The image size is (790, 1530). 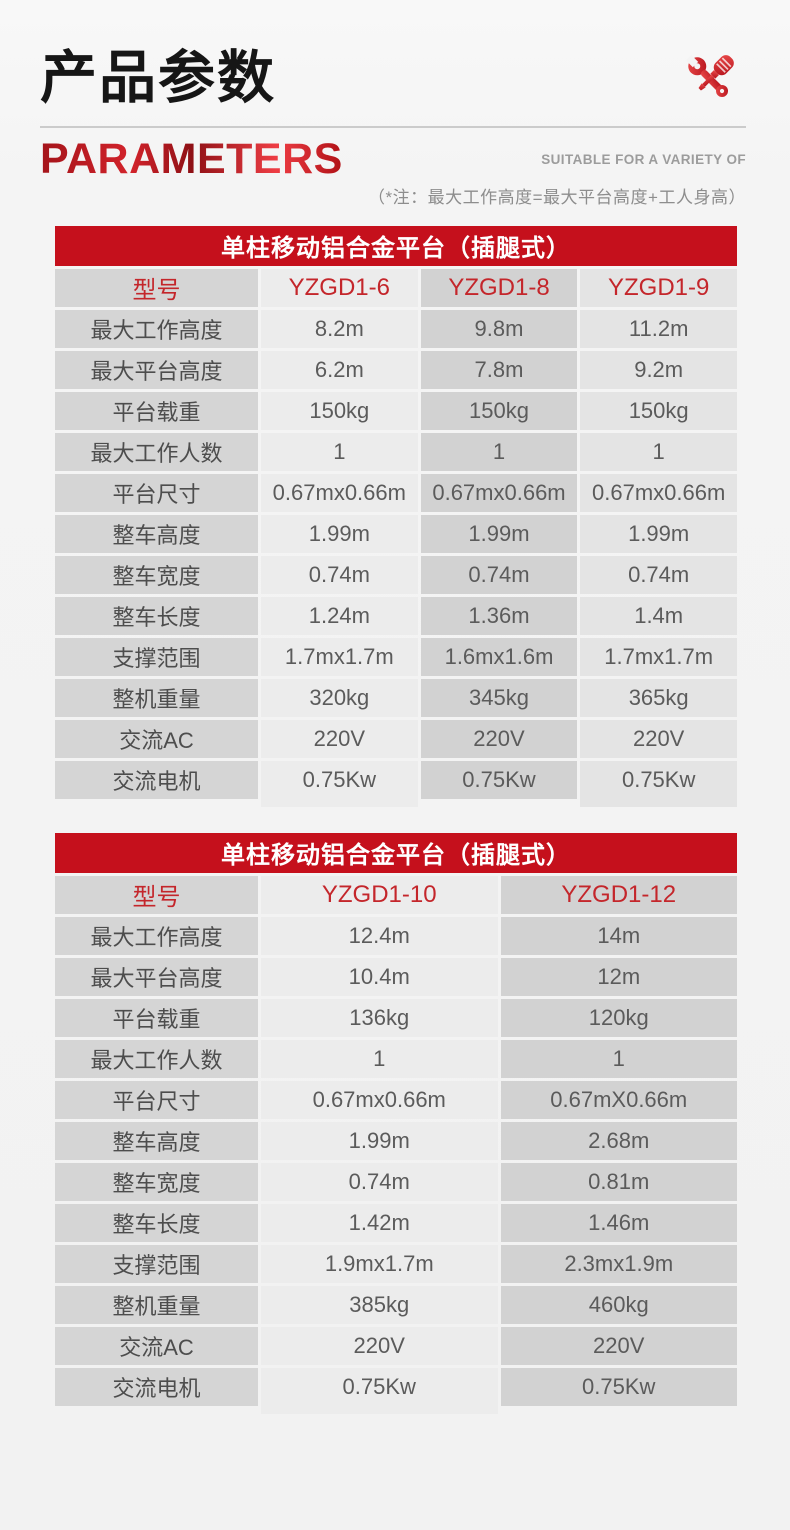 I want to click on table-row: 整车宽度 0.74m 0.74m 0.74m, so click(x=396, y=574).